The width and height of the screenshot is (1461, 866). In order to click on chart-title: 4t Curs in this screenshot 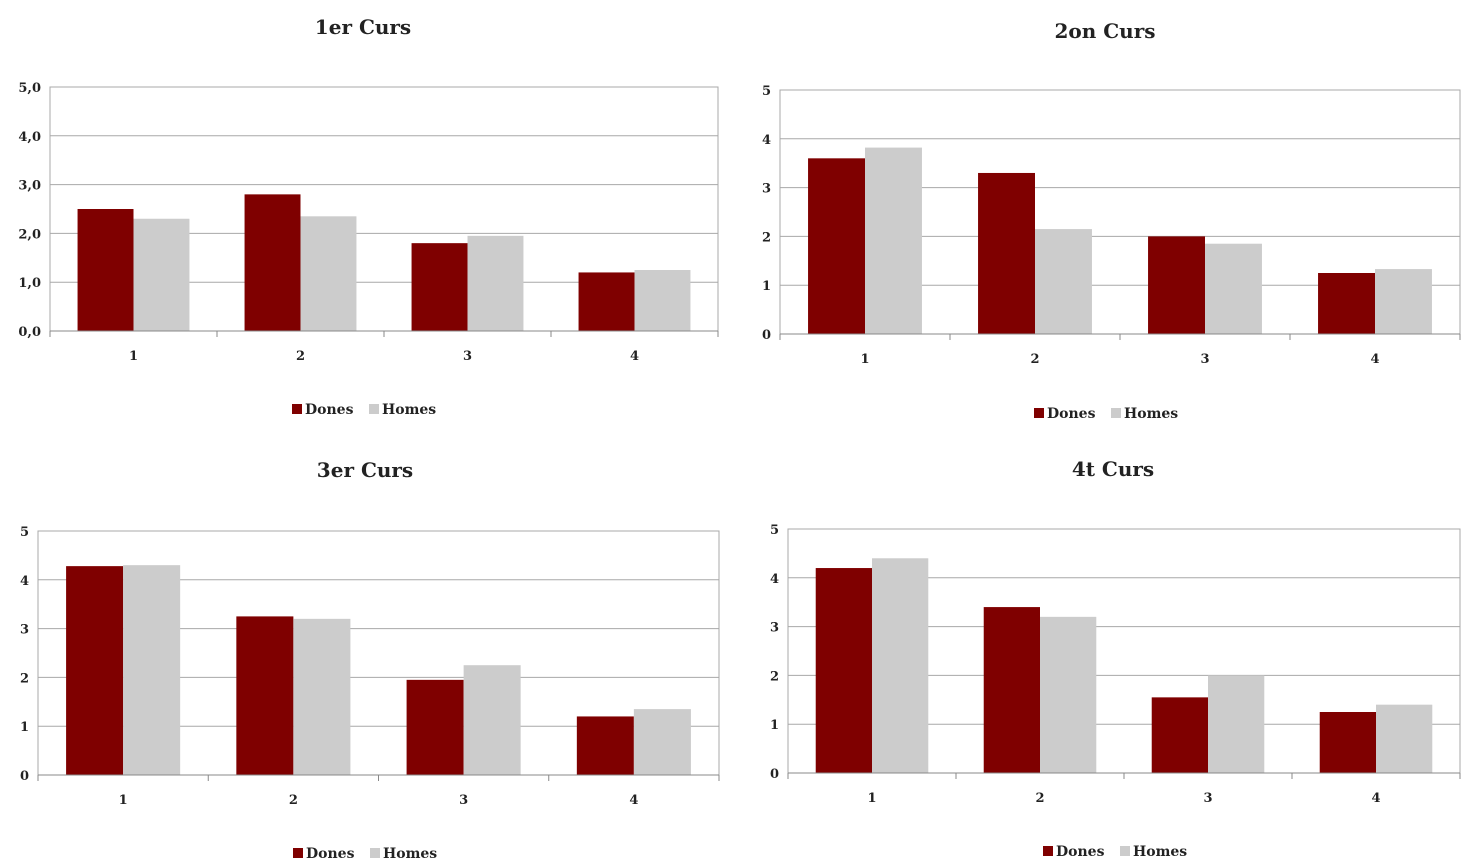, I will do `click(1113, 469)`.